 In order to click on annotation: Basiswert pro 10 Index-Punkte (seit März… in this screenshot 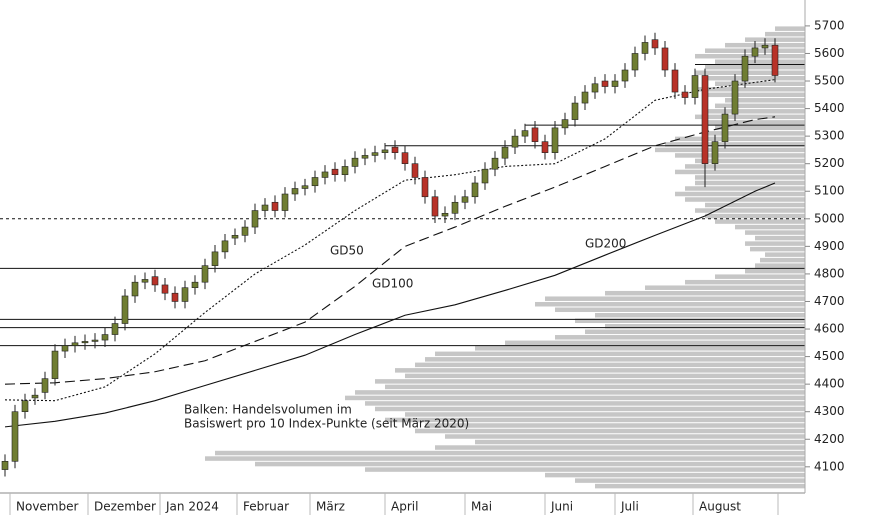, I will do `click(326, 424)`.